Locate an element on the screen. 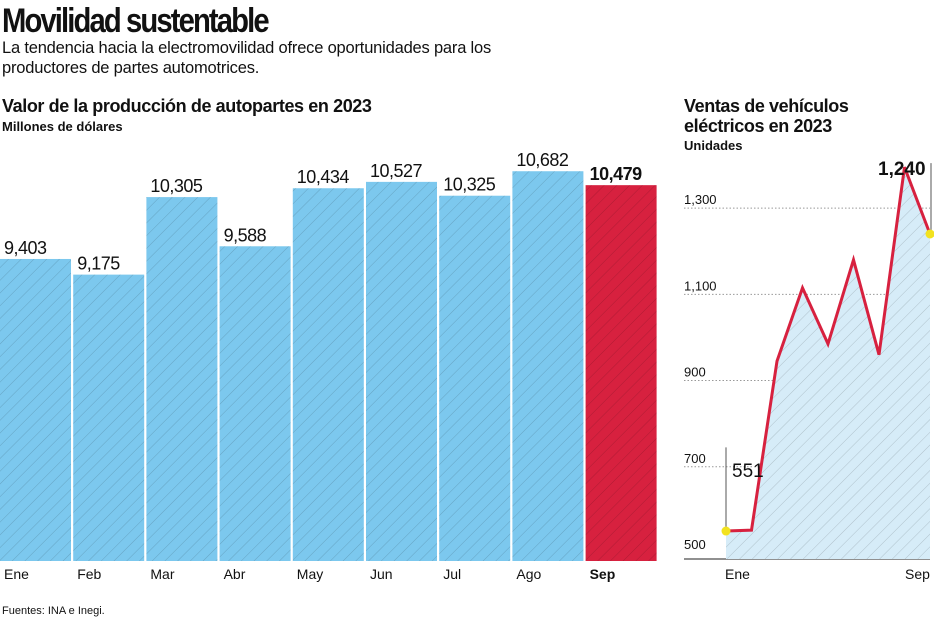  y-tick-label: 500 is located at coordinates (695, 544).